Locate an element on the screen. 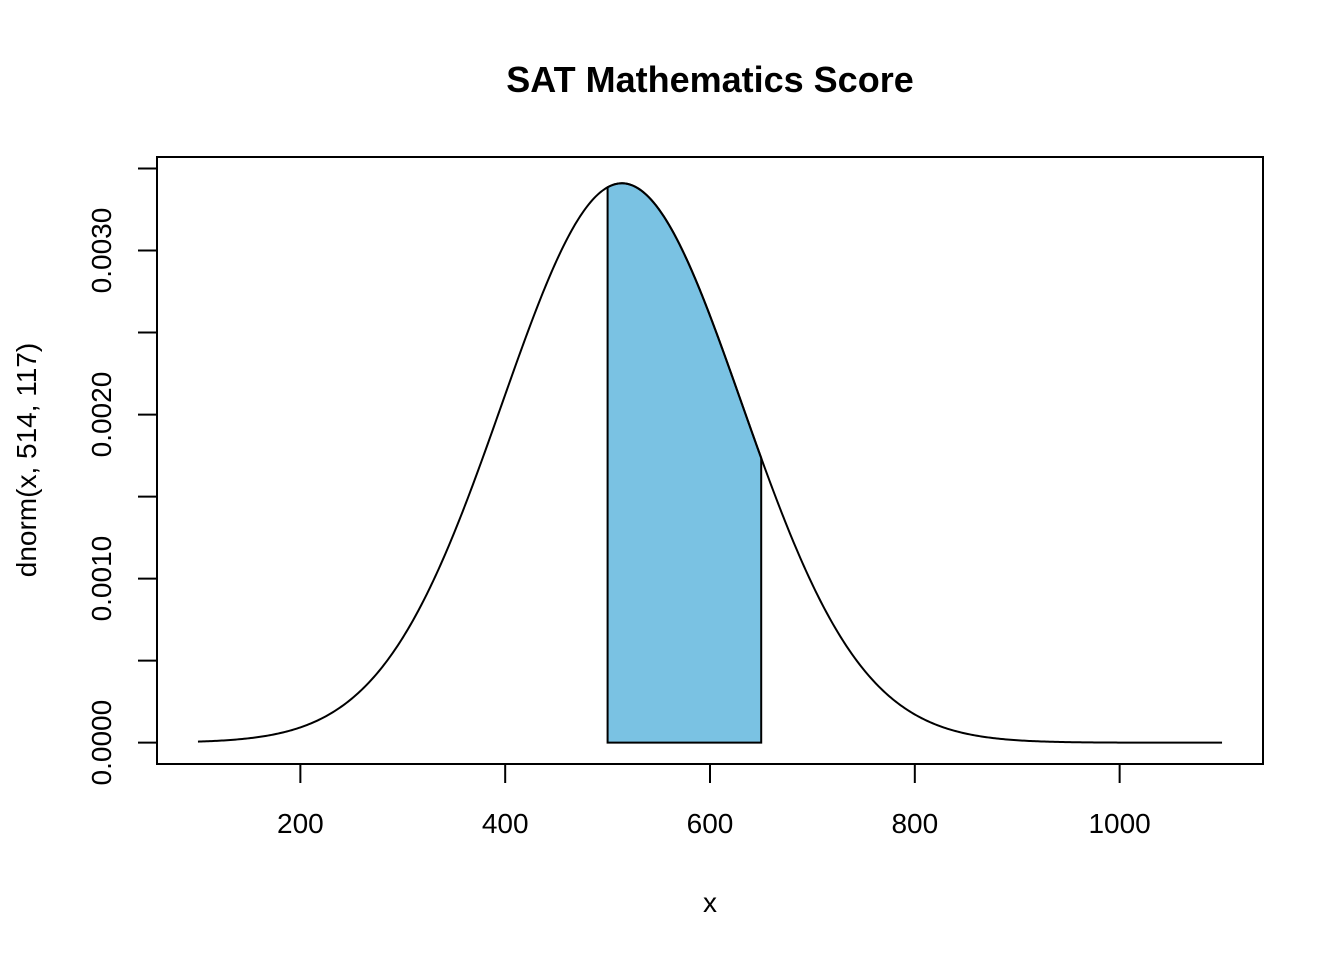 Image resolution: width=1344 pixels, height=960 pixels. y-tick-label: 0.0020 is located at coordinates (101, 415).